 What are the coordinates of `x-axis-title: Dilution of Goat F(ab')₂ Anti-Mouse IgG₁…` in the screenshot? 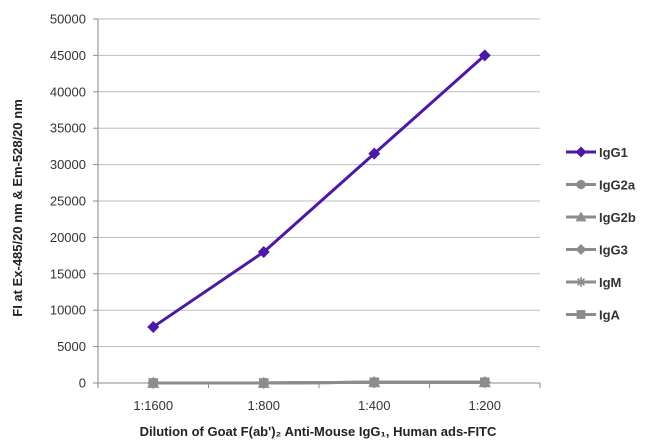 It's located at (318, 431).